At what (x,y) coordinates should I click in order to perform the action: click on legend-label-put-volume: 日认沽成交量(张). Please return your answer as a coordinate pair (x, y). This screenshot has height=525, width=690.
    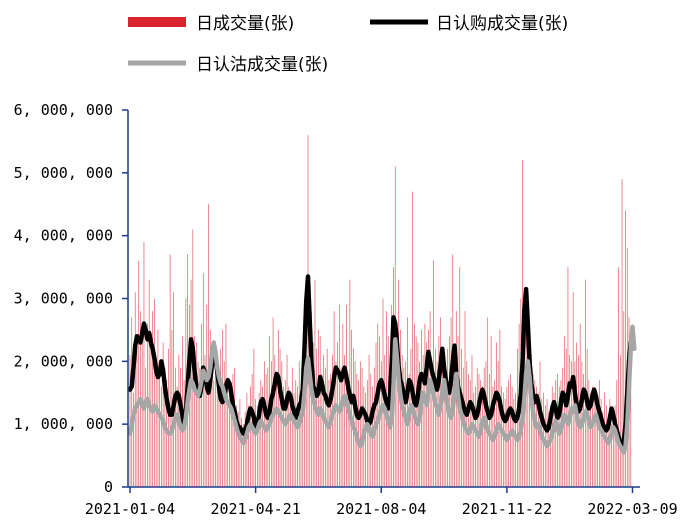
    Looking at the image, I should click on (262, 65).